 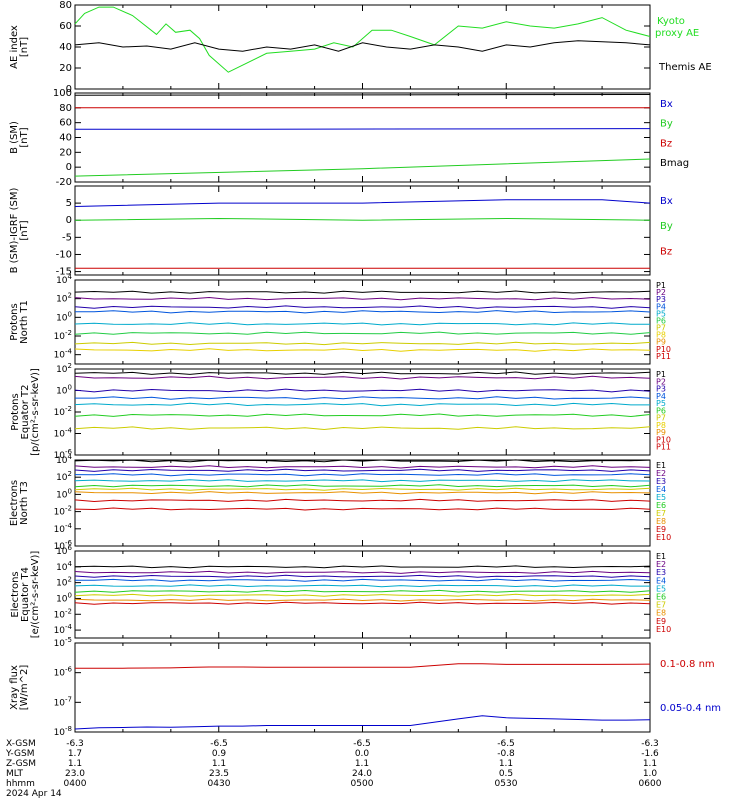 What do you see at coordinates (661, 306) in the screenshot?
I see `panel-4-legend-p4: P4` at bounding box center [661, 306].